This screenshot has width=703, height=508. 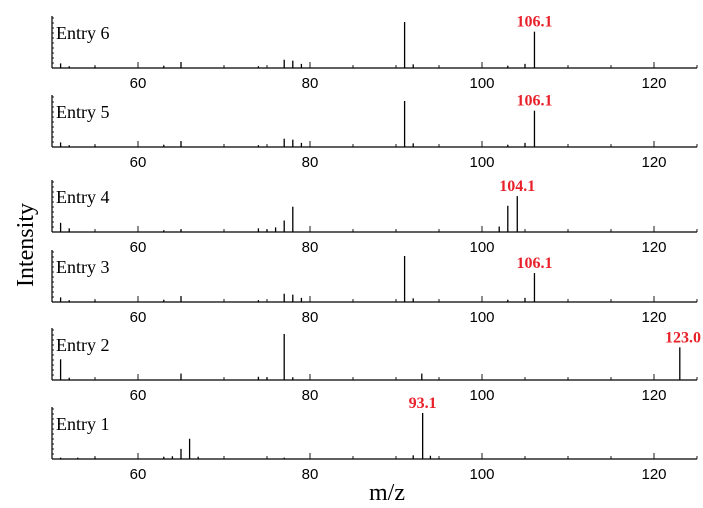 What do you see at coordinates (517, 186) in the screenshot?
I see `peak-annotation: 104.1` at bounding box center [517, 186].